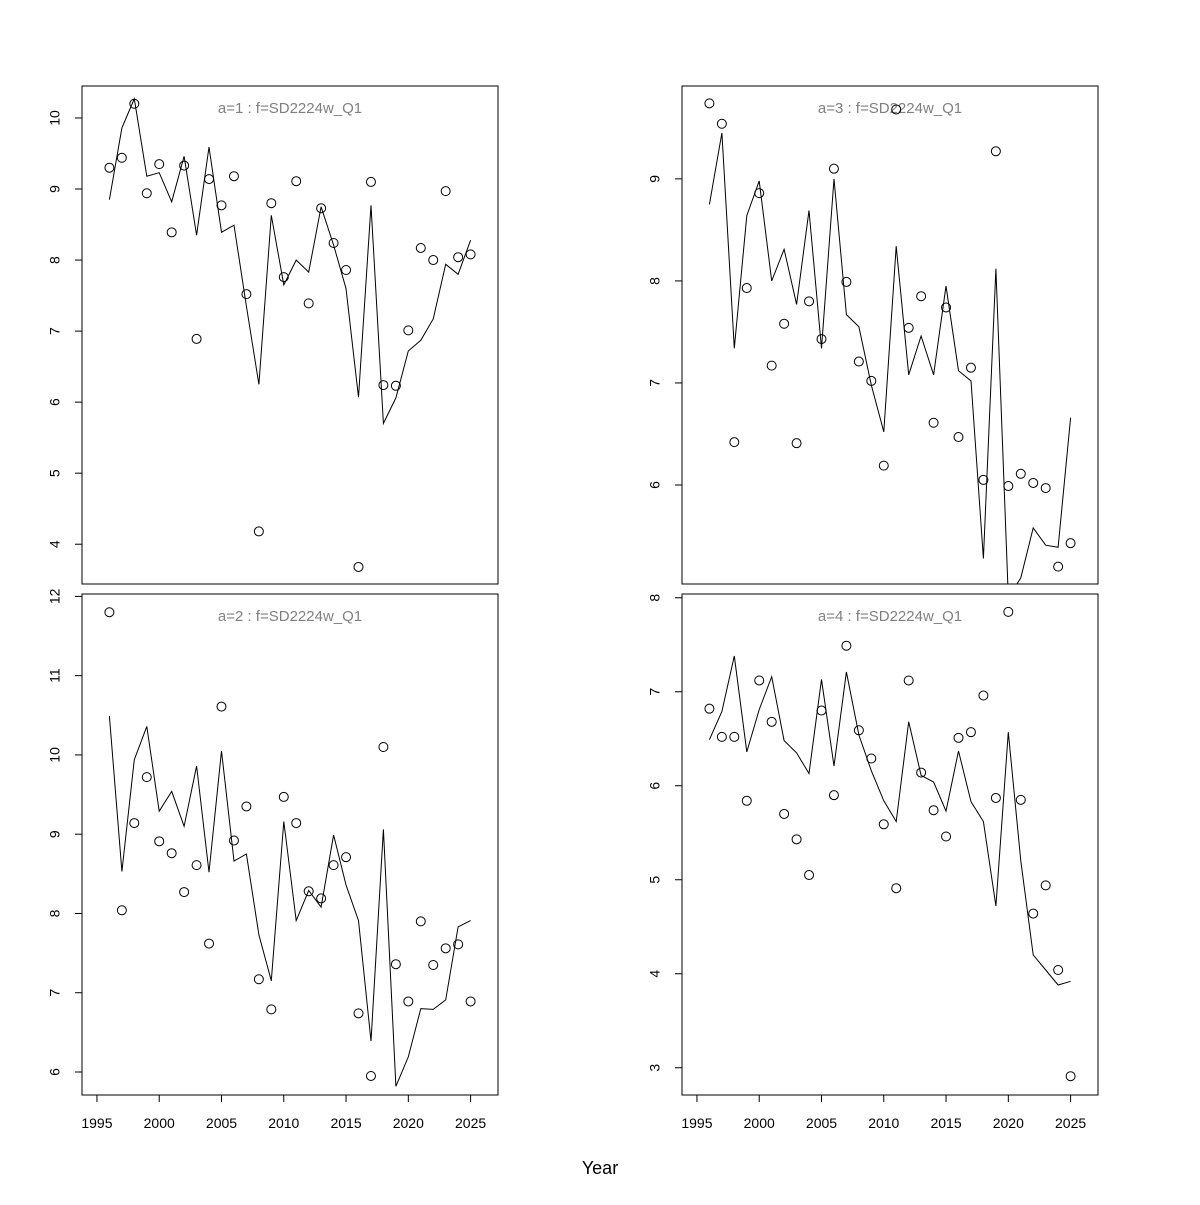 The image size is (1200, 1205). What do you see at coordinates (655, 1068) in the screenshot?
I see `y-tick-label: 3` at bounding box center [655, 1068].